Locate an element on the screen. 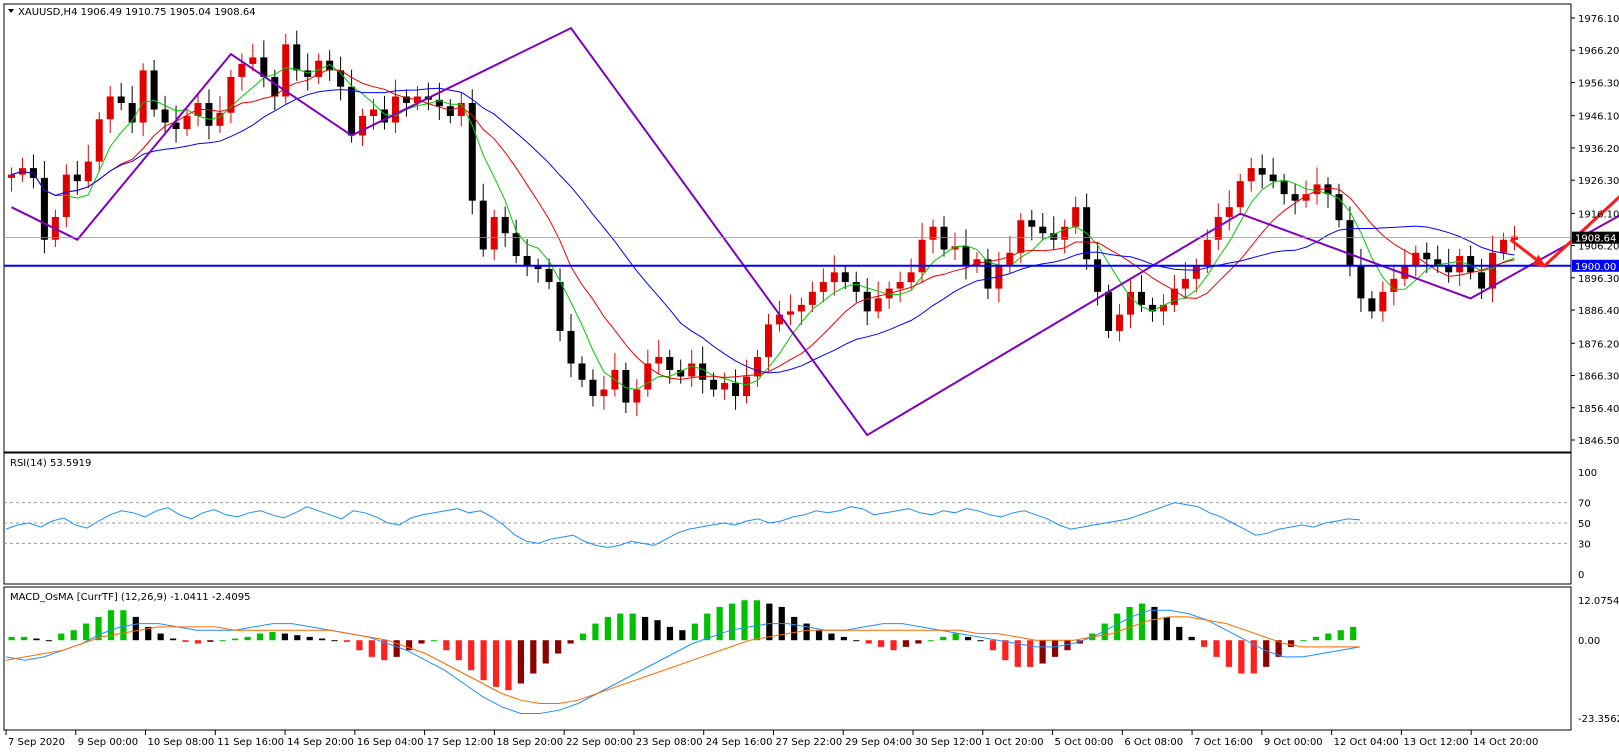  price-tick-label: 1956.30 is located at coordinates (1598, 83).